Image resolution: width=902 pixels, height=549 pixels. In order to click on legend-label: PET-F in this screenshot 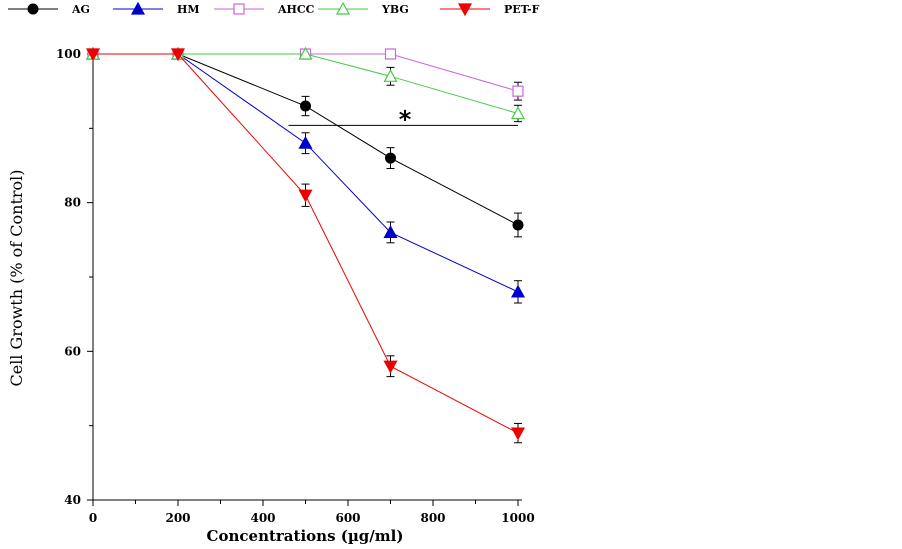, I will do `click(522, 9)`.